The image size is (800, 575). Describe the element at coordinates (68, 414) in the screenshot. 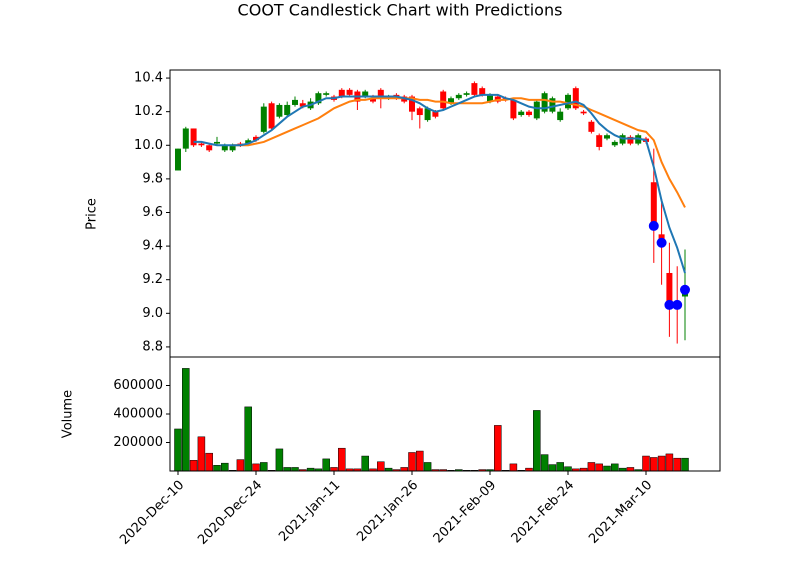

I see `y-axis-label: Volume` at that location.